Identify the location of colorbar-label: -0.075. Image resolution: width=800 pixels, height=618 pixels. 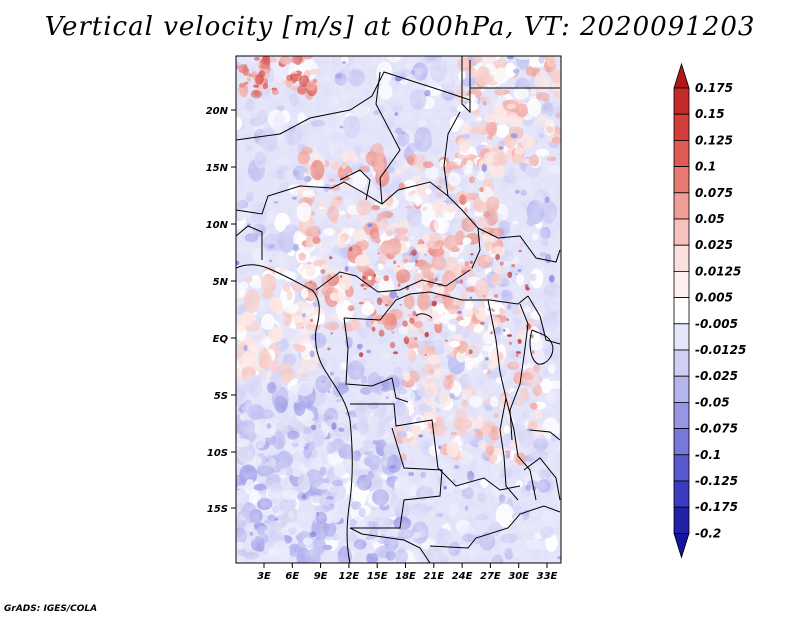
(716, 429).